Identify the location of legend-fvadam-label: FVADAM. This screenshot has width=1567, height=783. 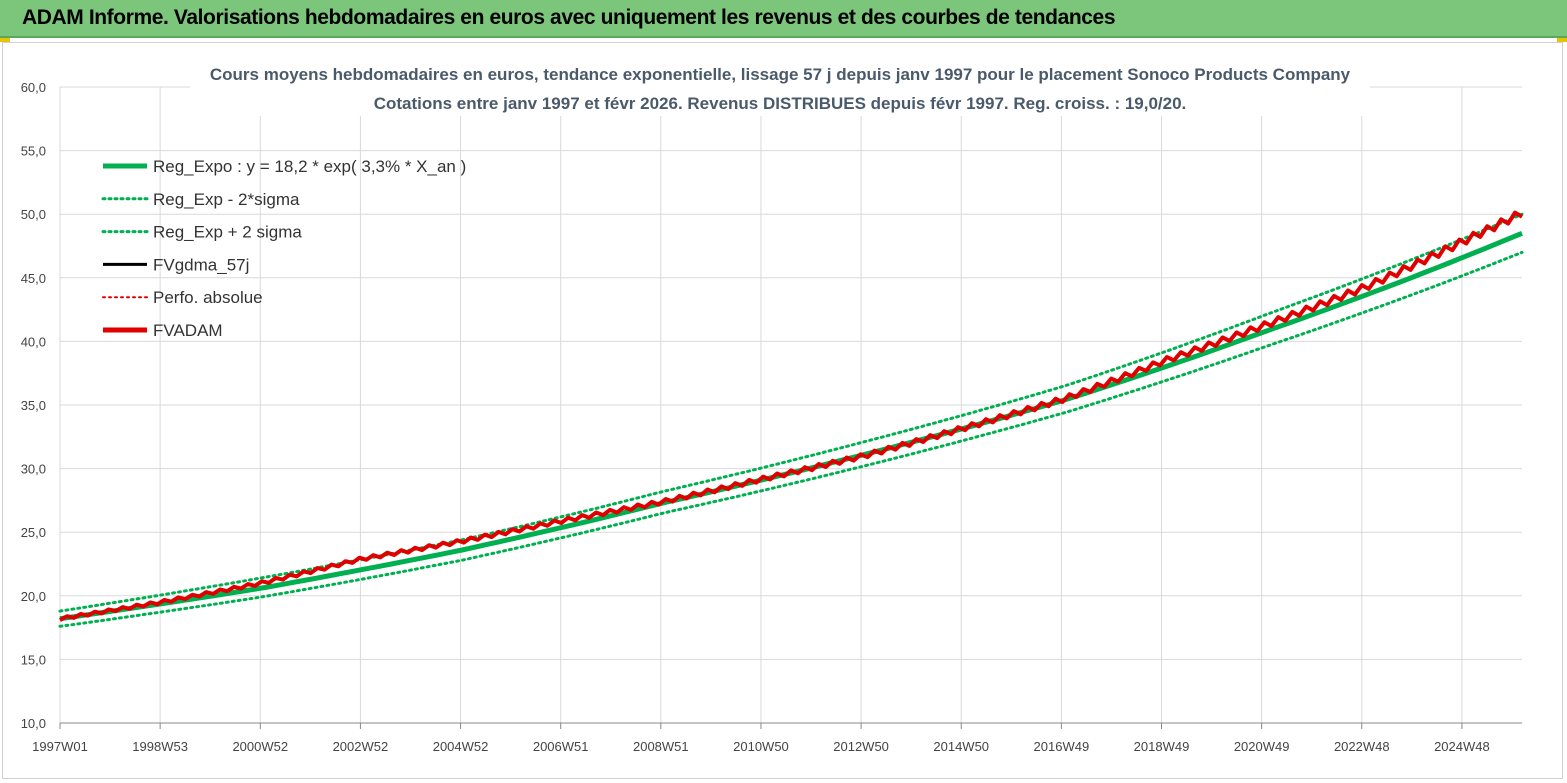
(188, 330).